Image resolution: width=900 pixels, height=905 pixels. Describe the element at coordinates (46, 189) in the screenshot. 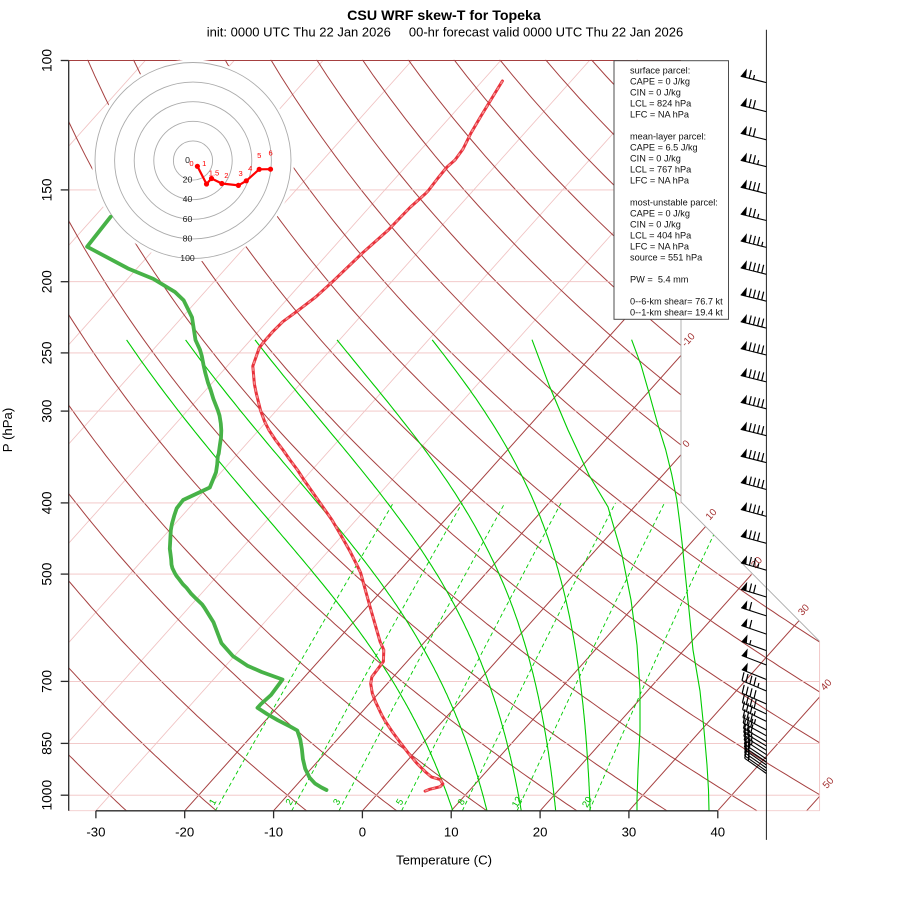

I see `svg-text: 150` at that location.